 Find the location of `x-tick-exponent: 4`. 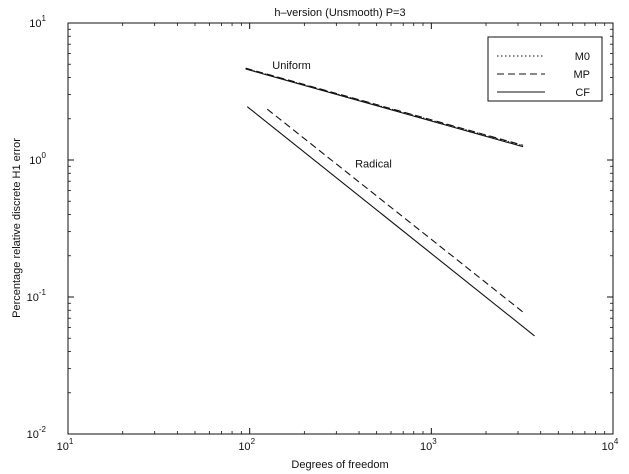

x-tick-exponent: 4 is located at coordinates (616, 441).